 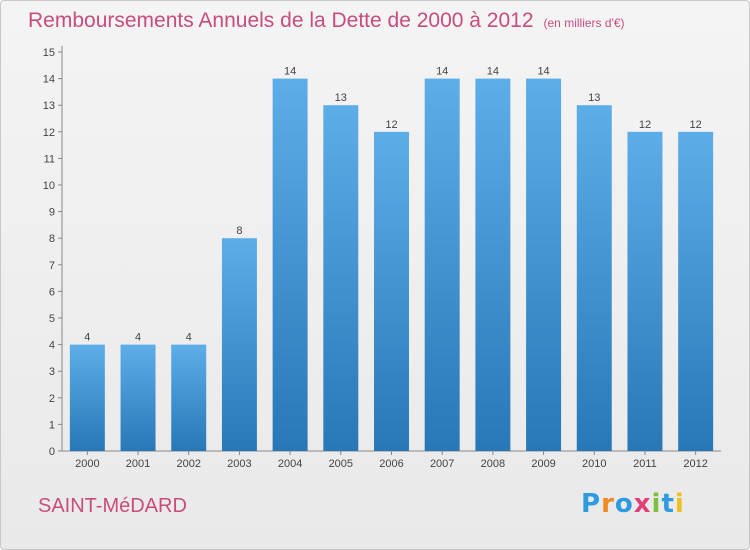 What do you see at coordinates (49, 159) in the screenshot?
I see `y-tick-label: 11` at bounding box center [49, 159].